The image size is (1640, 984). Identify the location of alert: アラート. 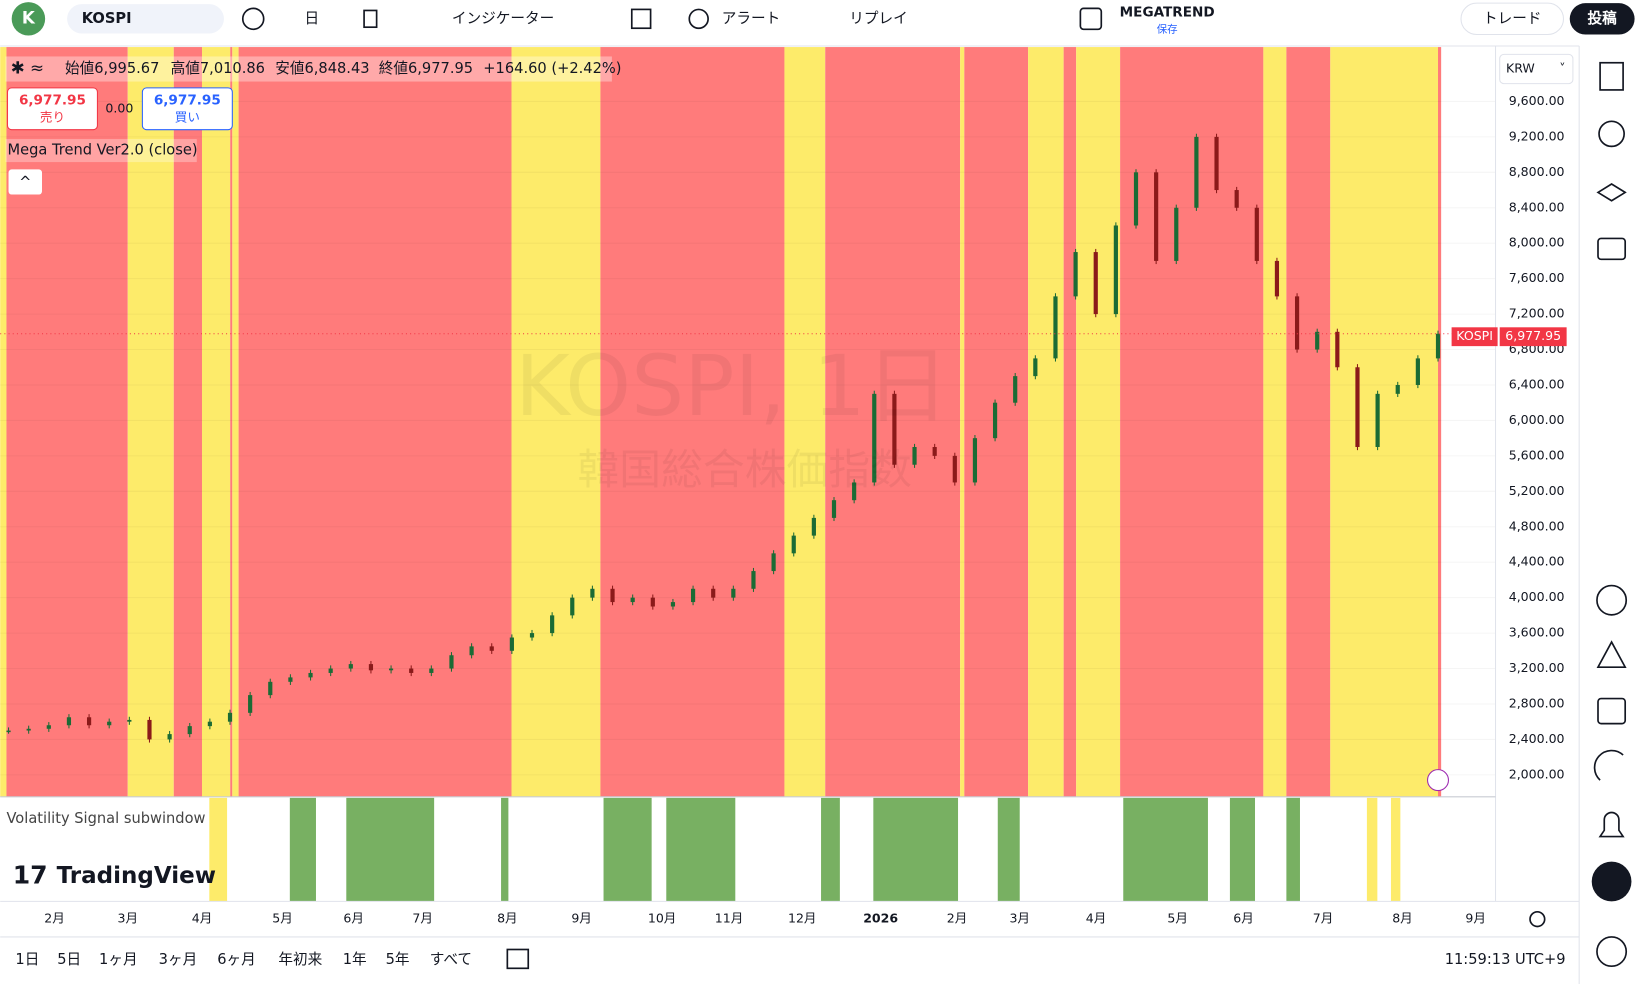
(751, 18).